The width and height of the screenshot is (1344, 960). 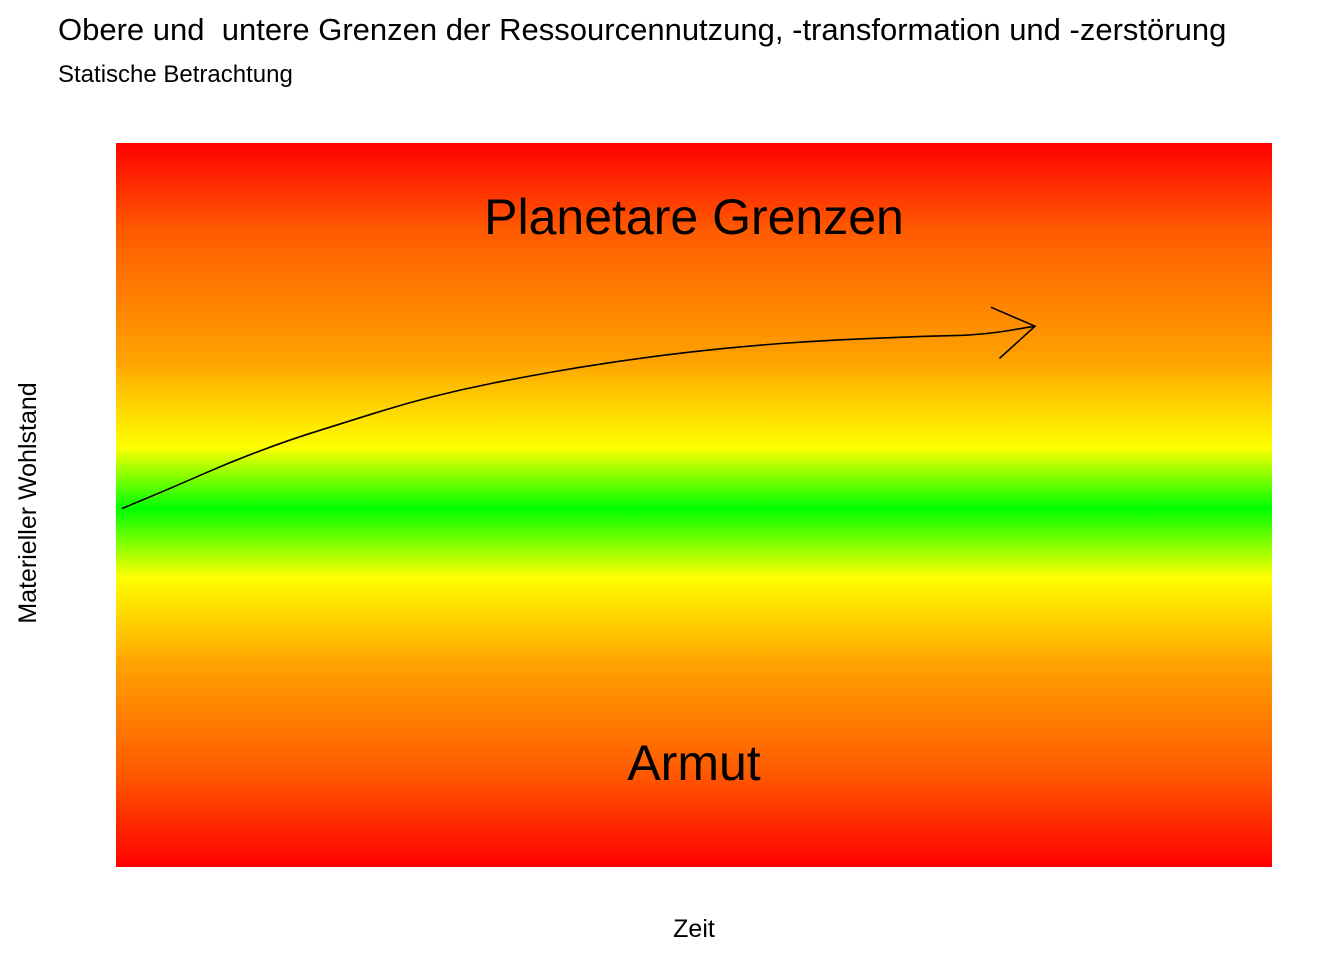 I want to click on upper-region-label: Planetare Grenzen, so click(x=694, y=217).